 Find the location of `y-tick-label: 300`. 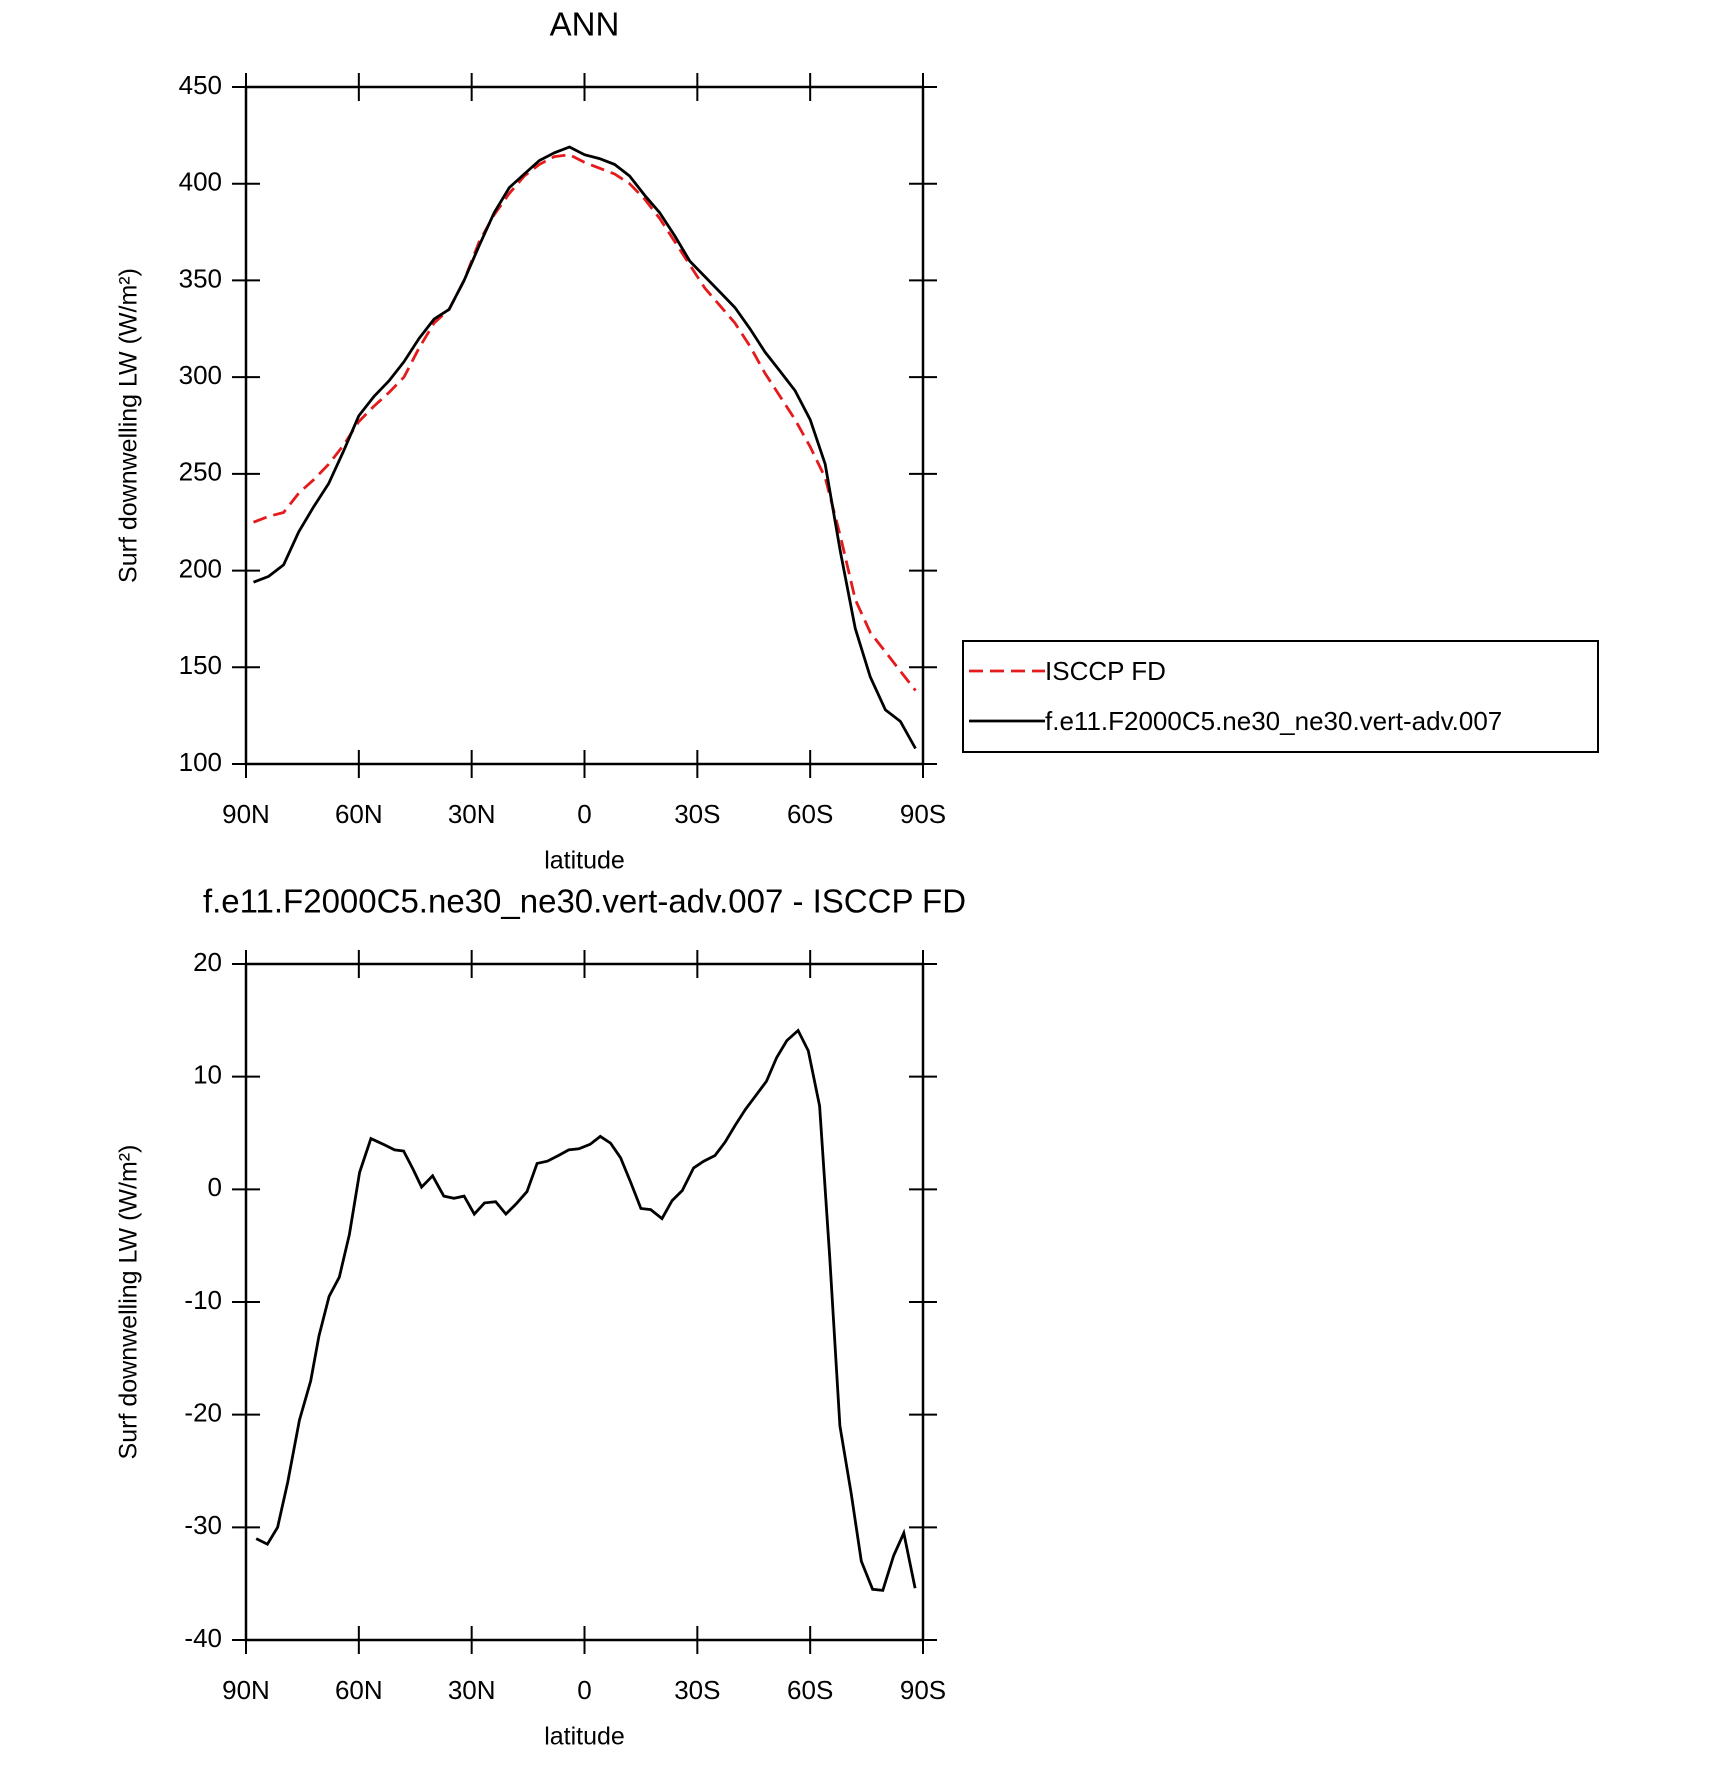

y-tick-label: 300 is located at coordinates (200, 375).